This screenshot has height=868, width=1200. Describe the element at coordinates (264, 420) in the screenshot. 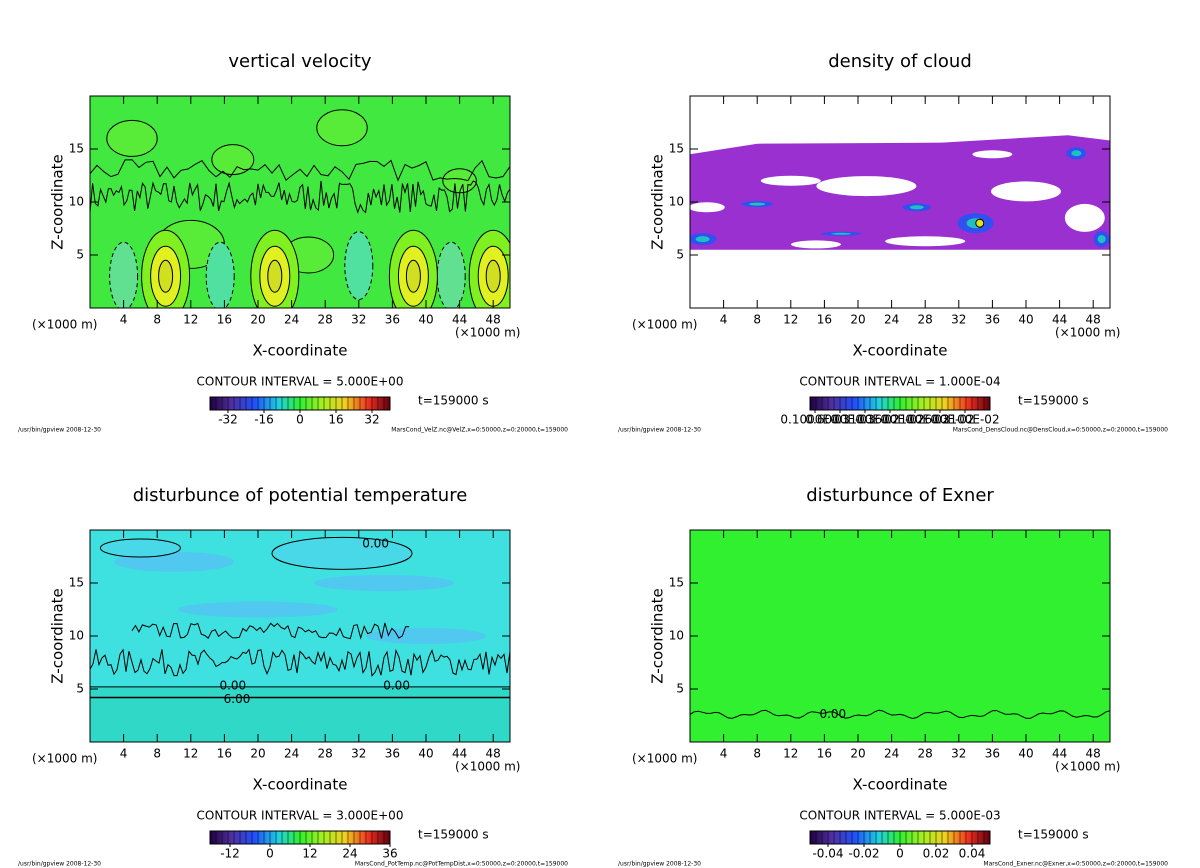

I see `colorbar-tick-label: -16` at that location.